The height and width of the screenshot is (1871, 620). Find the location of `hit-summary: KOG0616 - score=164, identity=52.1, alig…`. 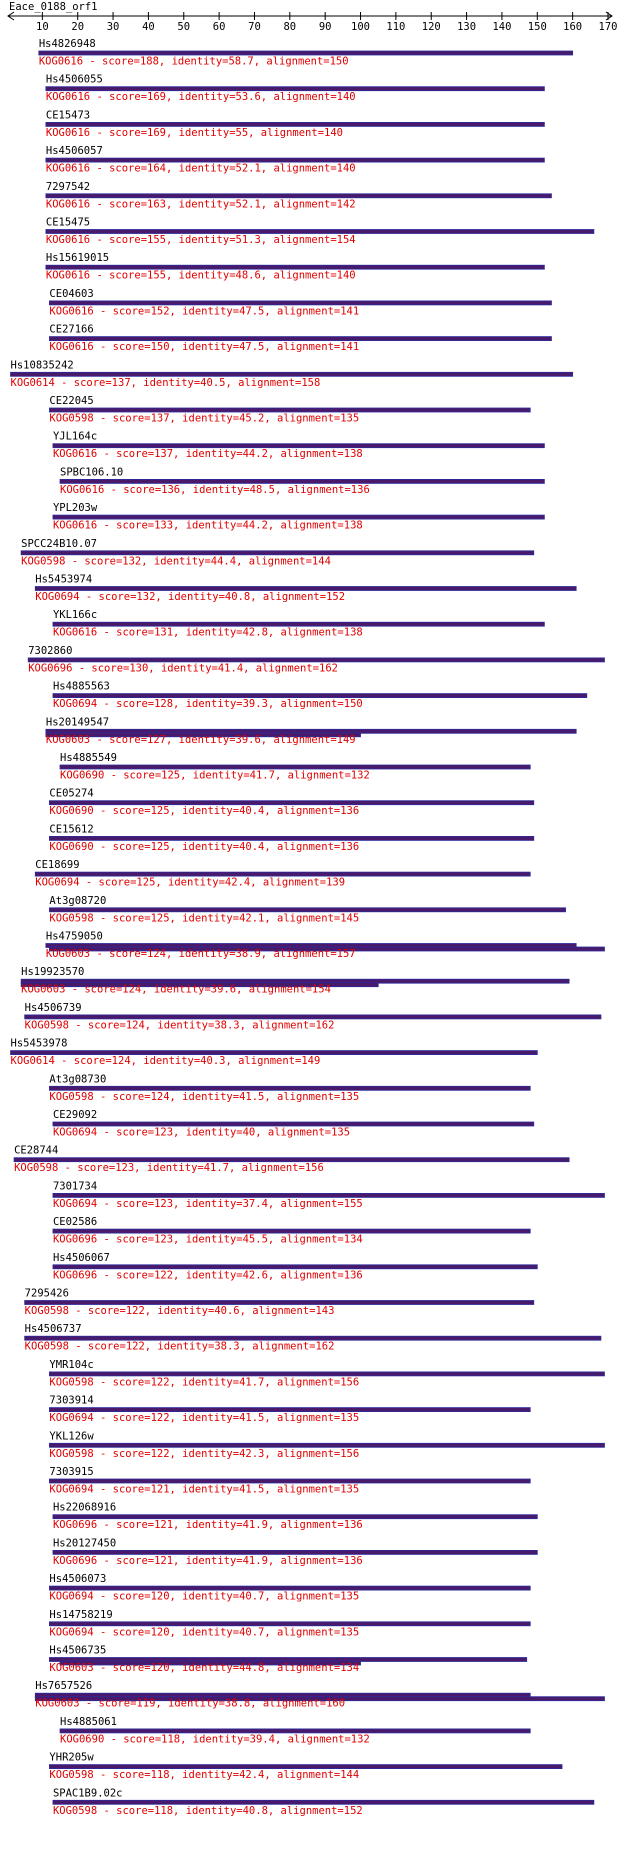

hit-summary: KOG0616 - score=164, identity=52.1, alig… is located at coordinates (201, 169).